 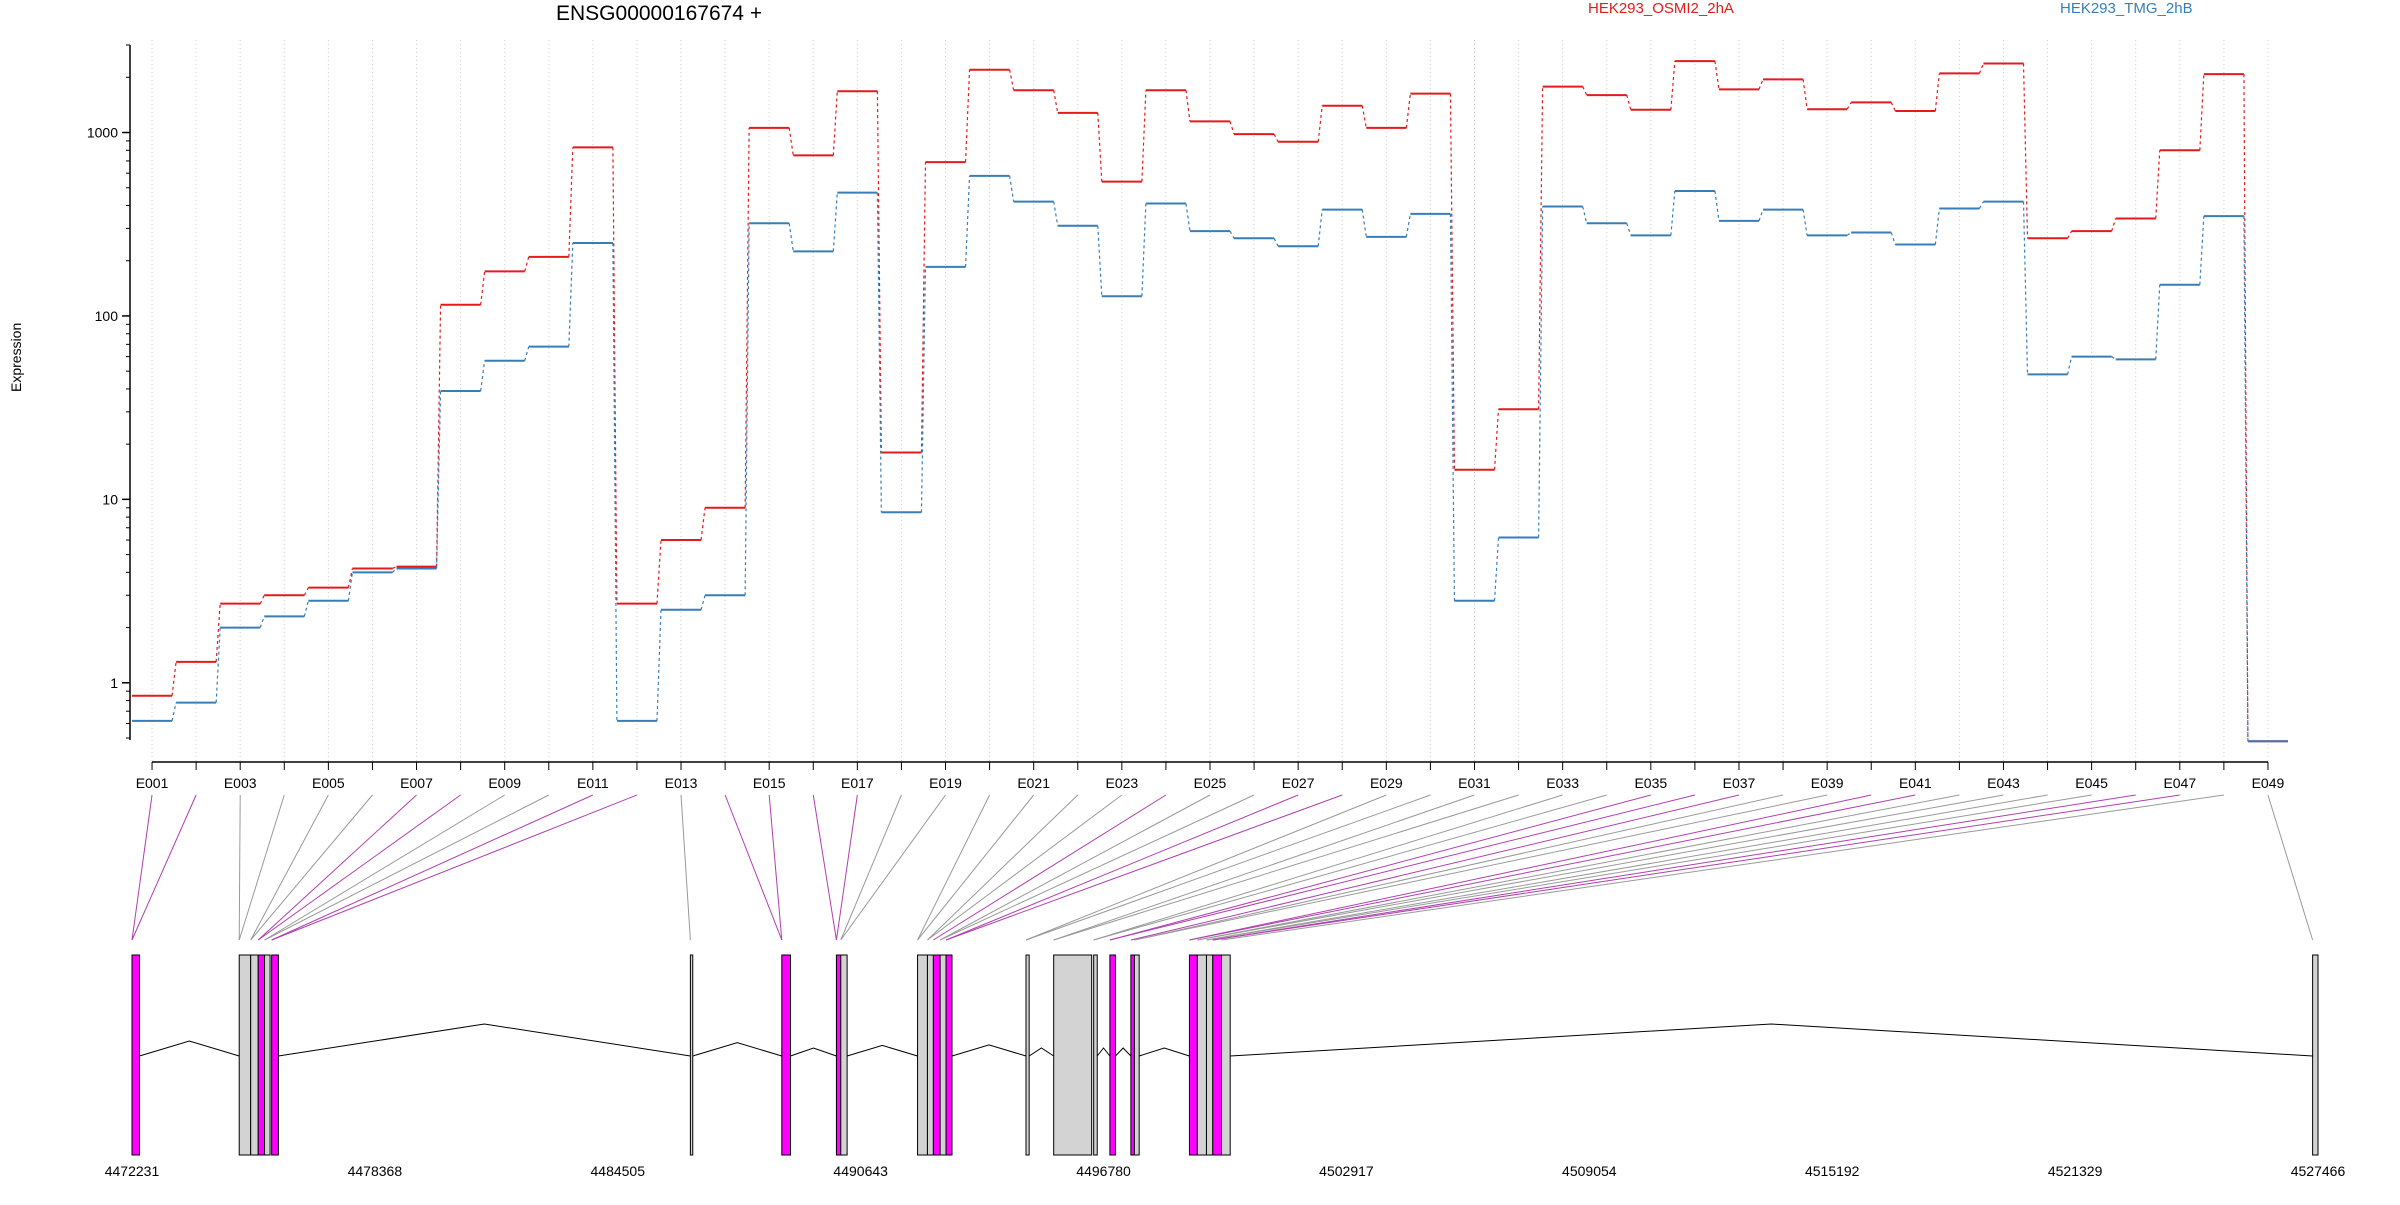 I want to click on x-tick-label: E029, so click(x=1386, y=783).